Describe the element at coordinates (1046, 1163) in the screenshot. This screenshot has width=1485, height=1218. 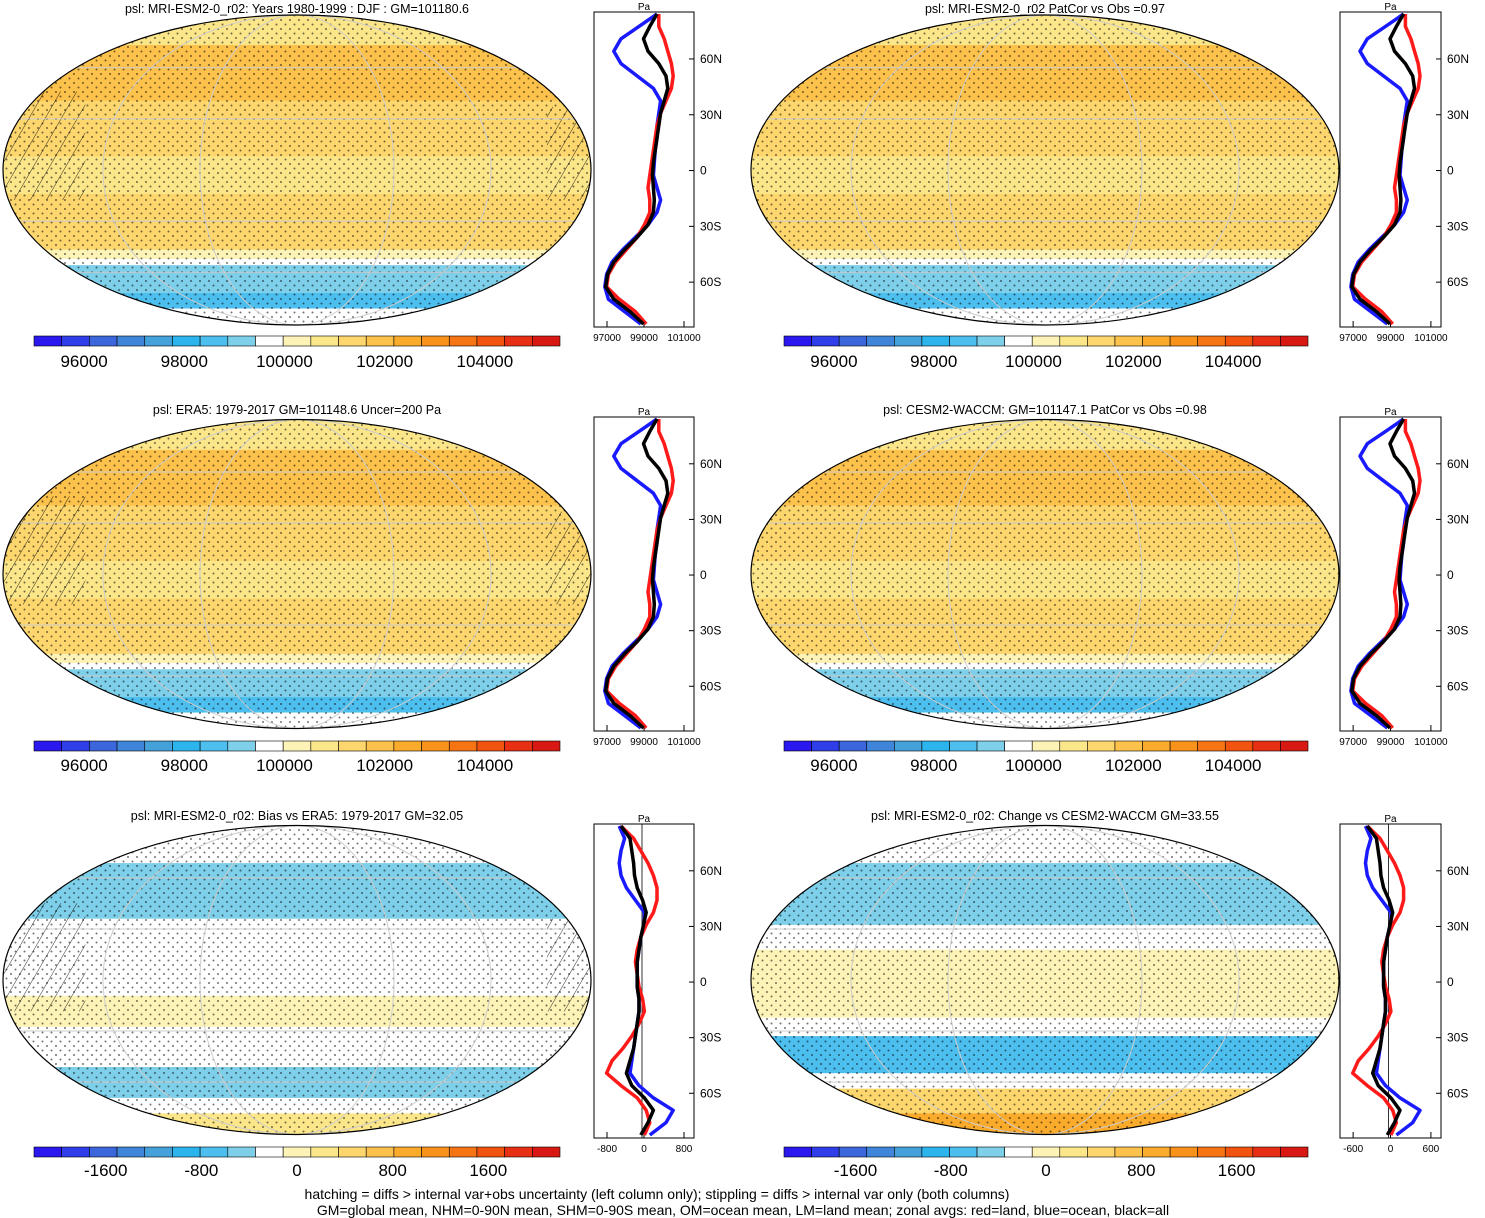
I see `colorbar: -1600 -800 0 800 1600` at that location.